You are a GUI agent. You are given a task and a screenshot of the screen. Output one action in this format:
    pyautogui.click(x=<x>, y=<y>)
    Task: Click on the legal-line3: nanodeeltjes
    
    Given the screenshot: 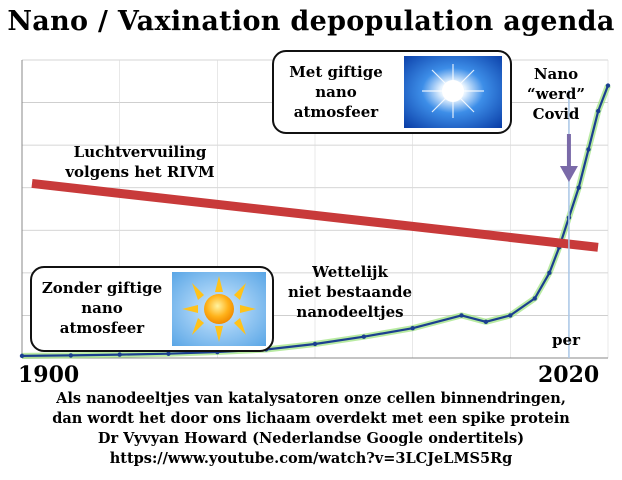 What is the action you would take?
    pyautogui.click(x=350, y=312)
    